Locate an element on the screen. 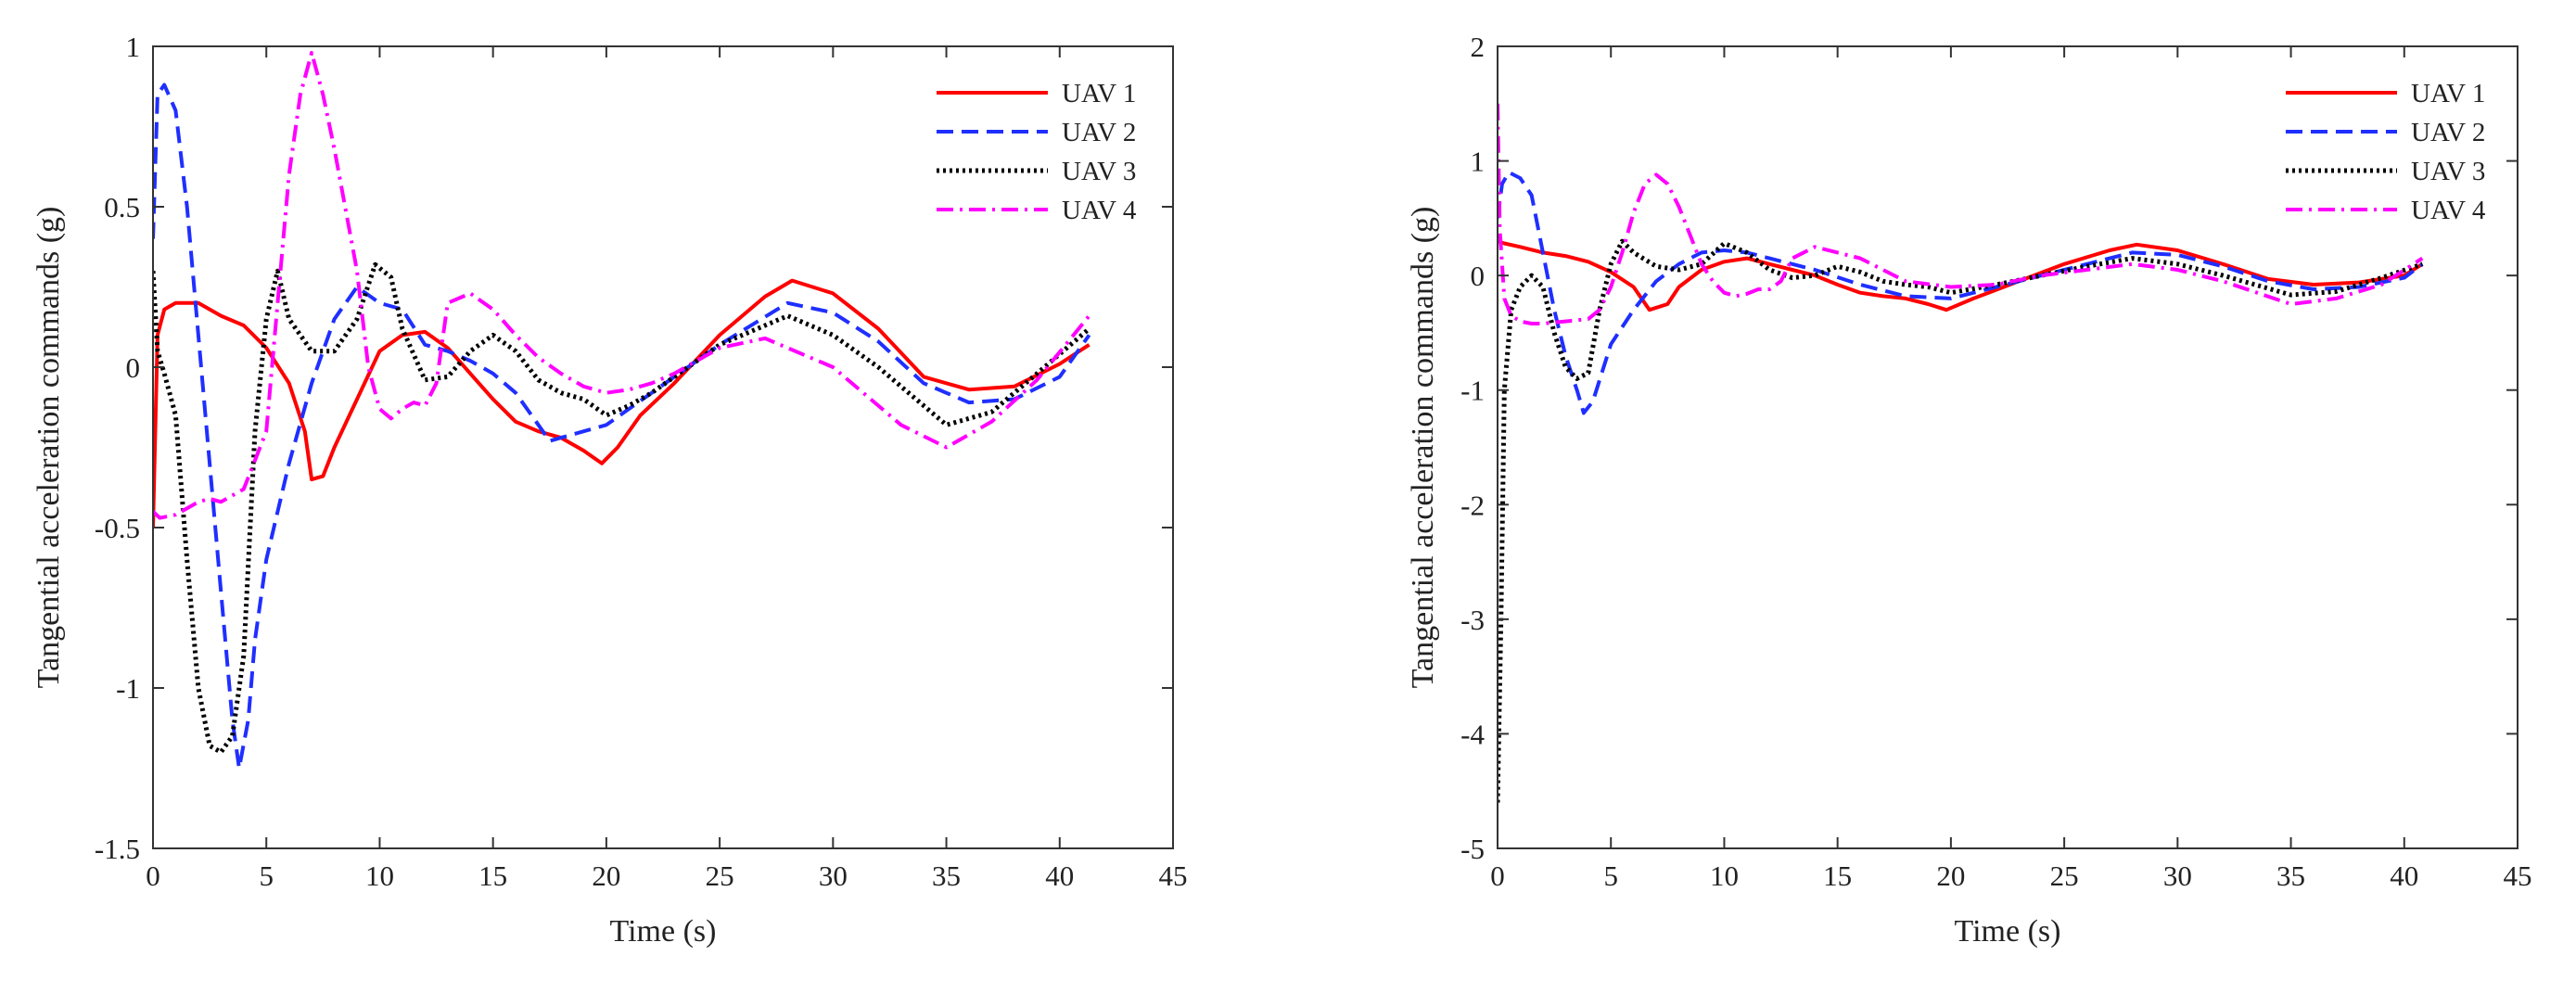  y-tick-label: -2 is located at coordinates (1472, 505).